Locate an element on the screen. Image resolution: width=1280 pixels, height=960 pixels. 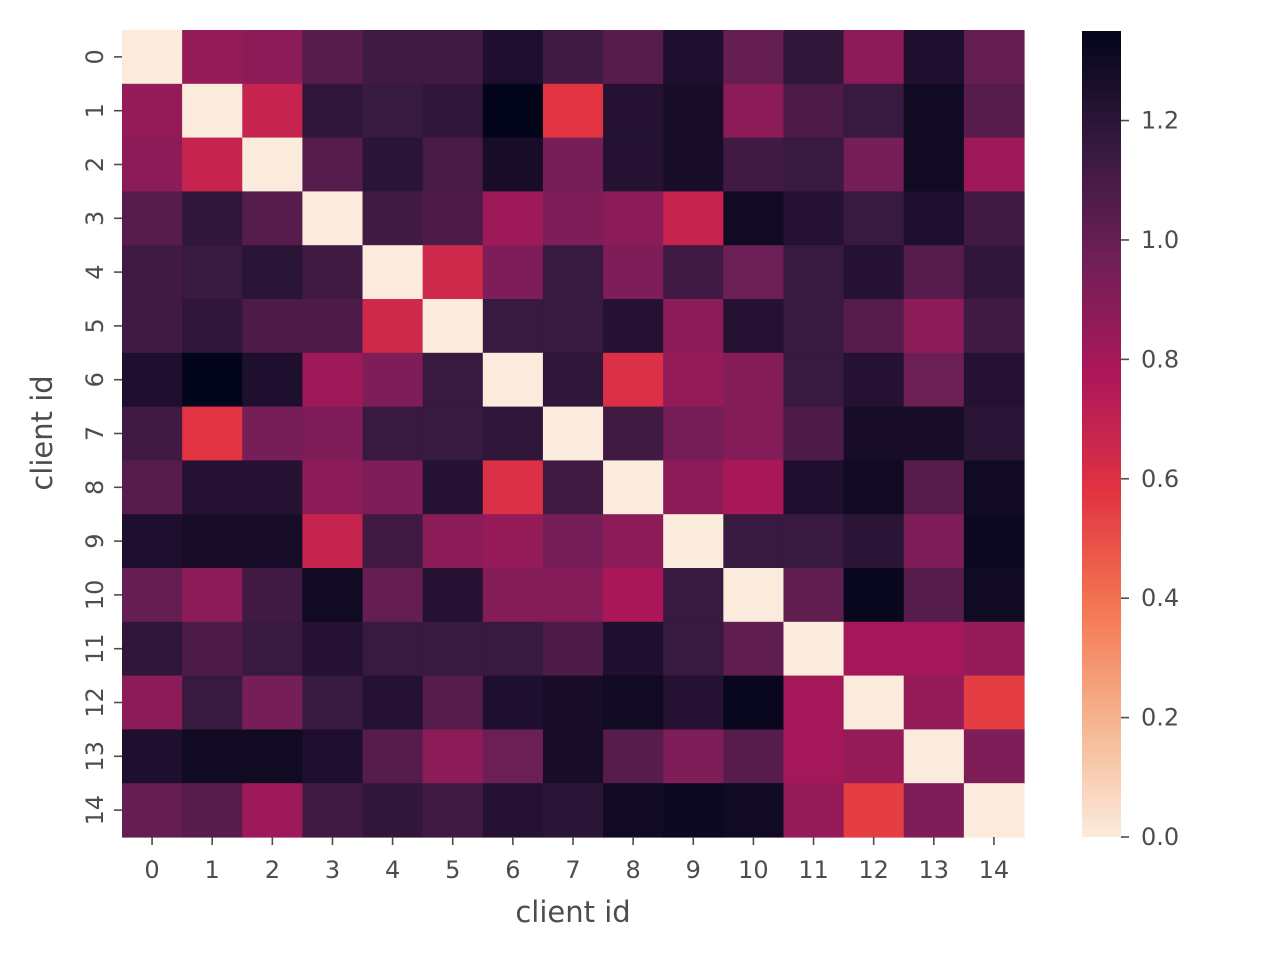
x-tick-label: 7 is located at coordinates (572, 870).